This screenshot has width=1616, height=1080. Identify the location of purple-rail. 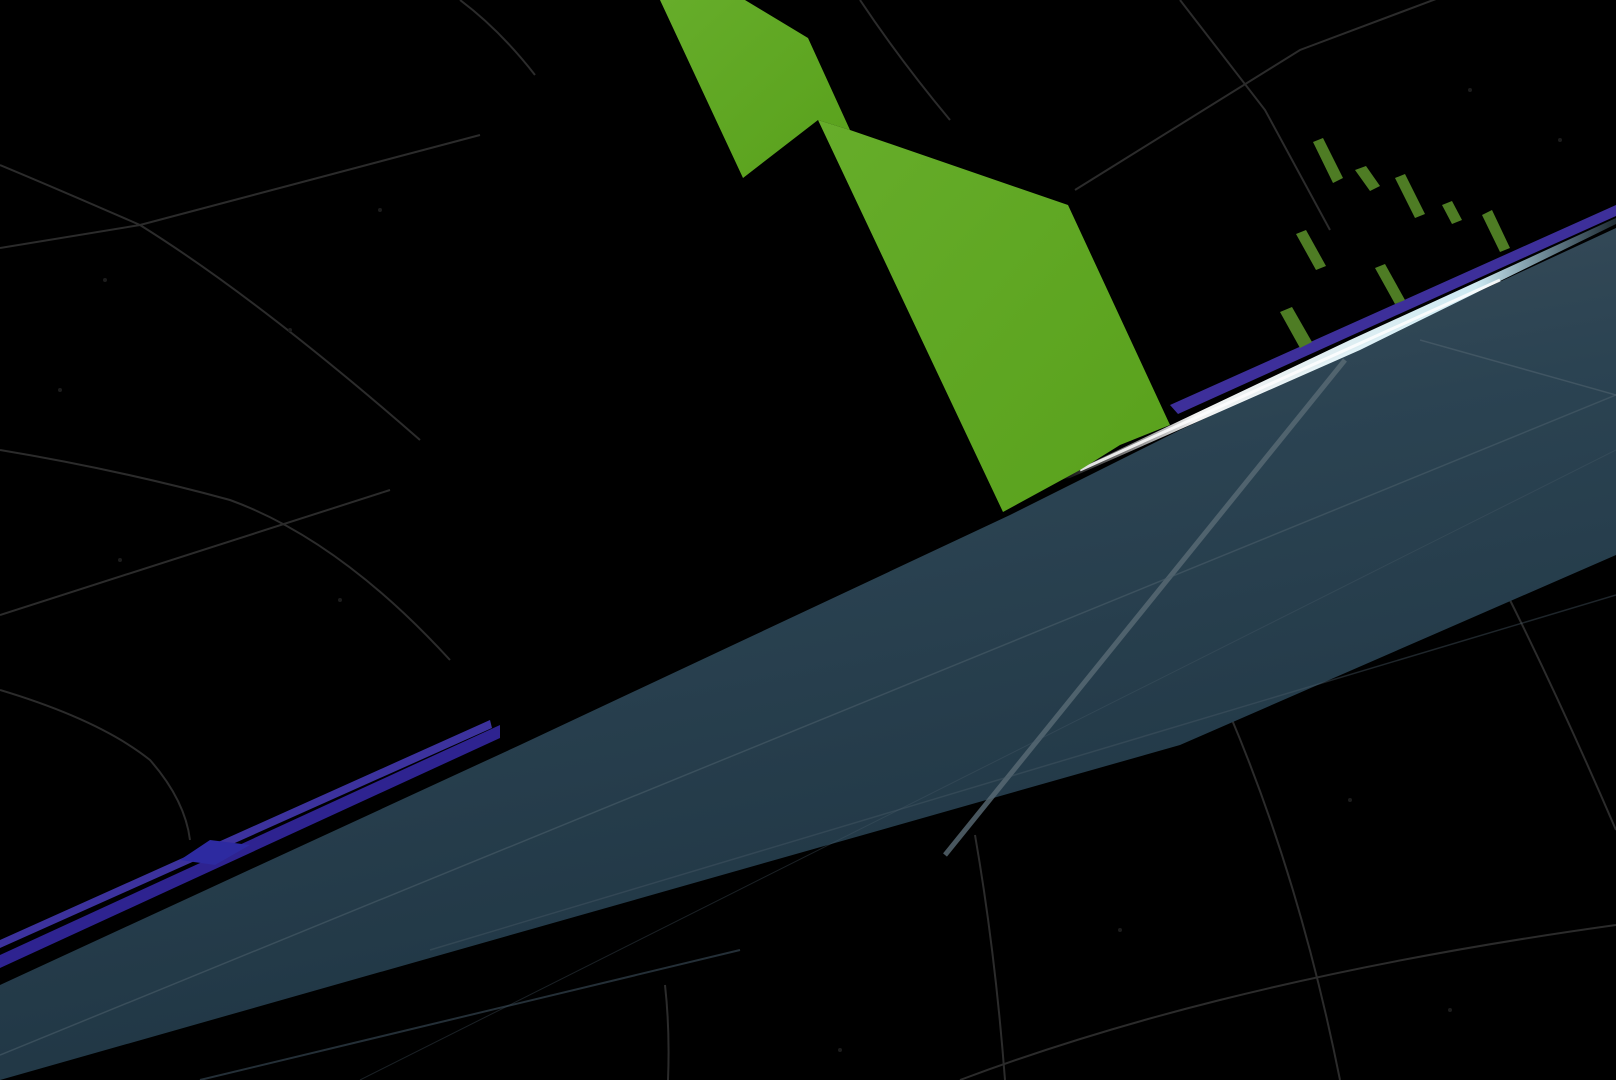
(250, 844).